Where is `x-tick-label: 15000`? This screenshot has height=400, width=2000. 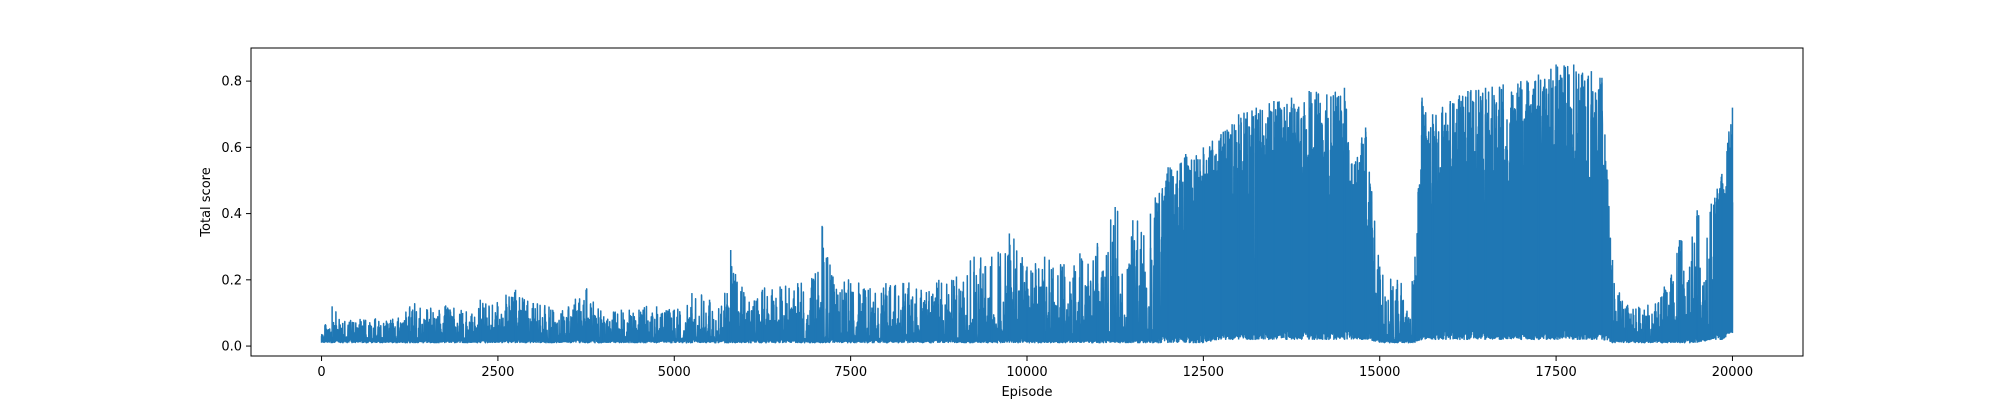 x-tick-label: 15000 is located at coordinates (1379, 372).